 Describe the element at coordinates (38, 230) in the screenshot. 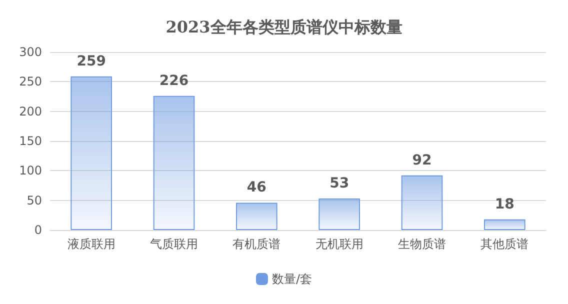

I see `y-tick-label: 0` at that location.